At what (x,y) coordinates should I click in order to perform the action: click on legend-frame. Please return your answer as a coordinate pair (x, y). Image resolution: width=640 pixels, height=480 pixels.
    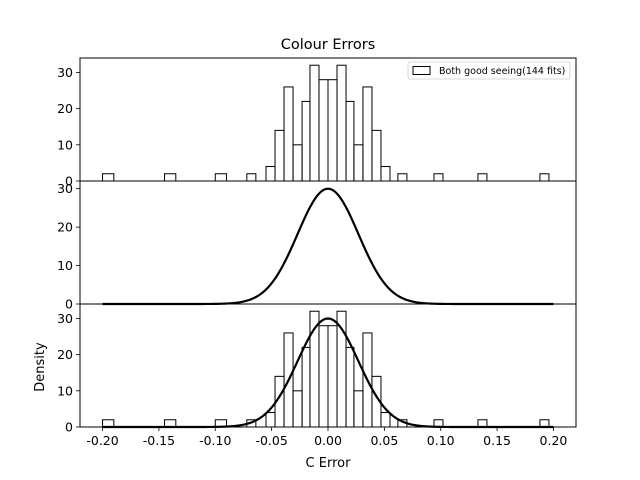
    Looking at the image, I should click on (489, 70).